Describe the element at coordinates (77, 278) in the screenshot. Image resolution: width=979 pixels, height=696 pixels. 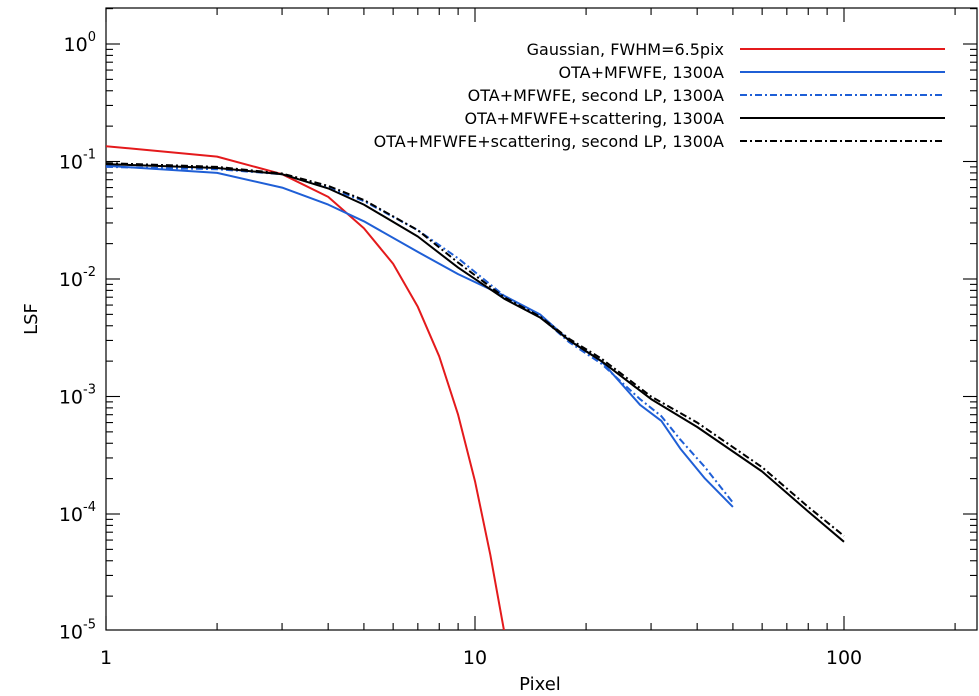
I see `y-tick-label: 10⁻²` at that location.